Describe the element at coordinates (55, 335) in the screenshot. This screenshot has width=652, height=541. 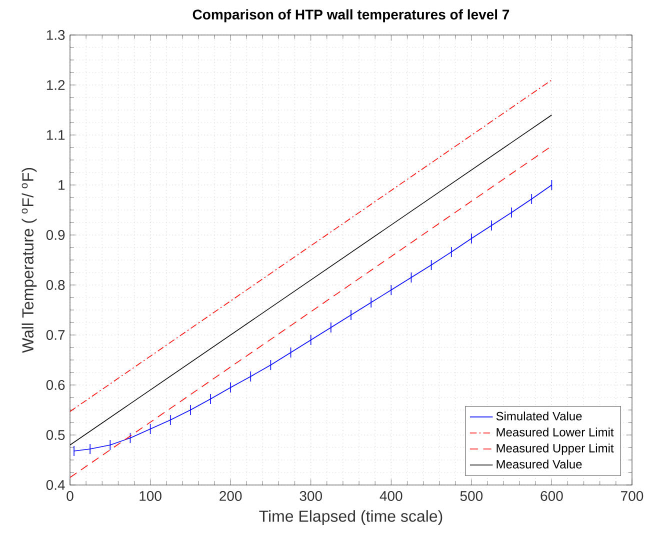
I see `y-tick-label: 0.7` at that location.